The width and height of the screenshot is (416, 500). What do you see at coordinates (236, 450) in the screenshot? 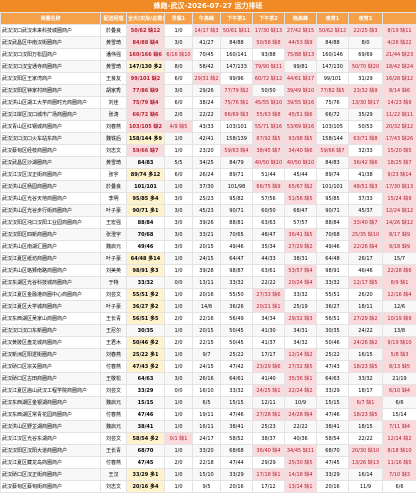
I see `cell: 68/68` at bounding box center [236, 450].